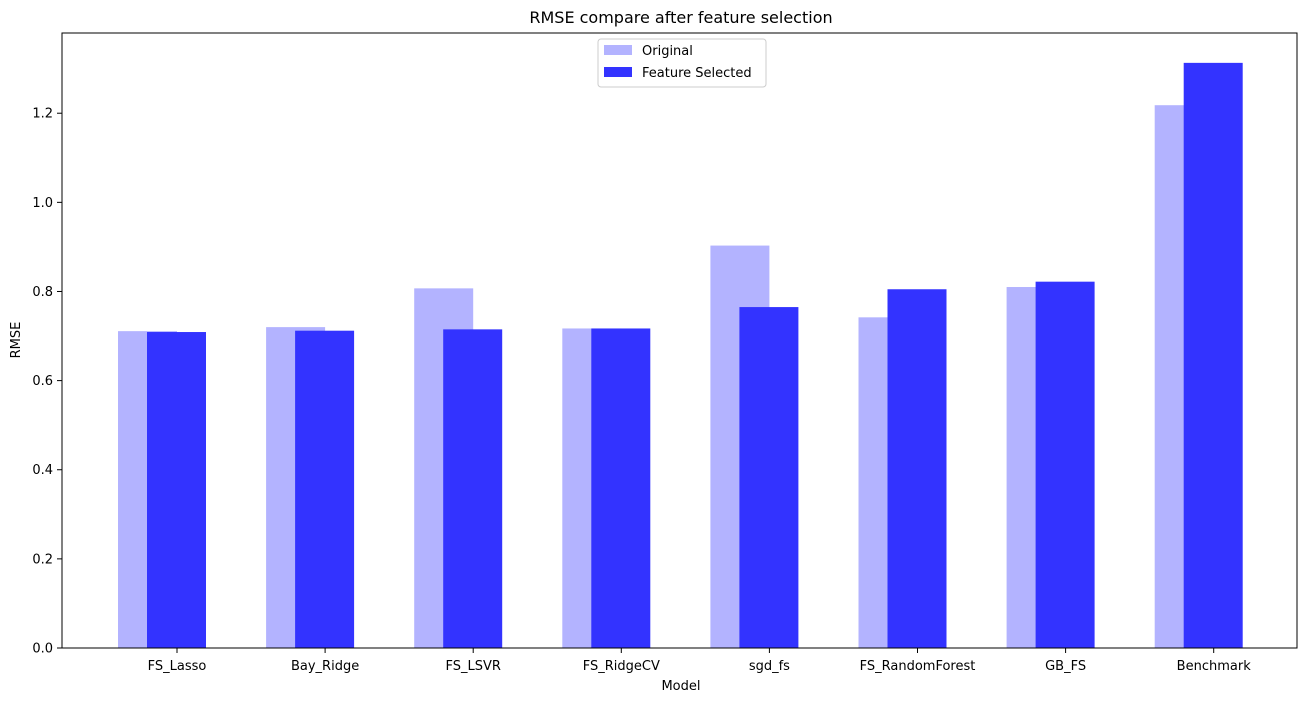 This screenshot has width=1311, height=705. Describe the element at coordinates (667, 51) in the screenshot. I see `legend-label-original: Original` at that location.